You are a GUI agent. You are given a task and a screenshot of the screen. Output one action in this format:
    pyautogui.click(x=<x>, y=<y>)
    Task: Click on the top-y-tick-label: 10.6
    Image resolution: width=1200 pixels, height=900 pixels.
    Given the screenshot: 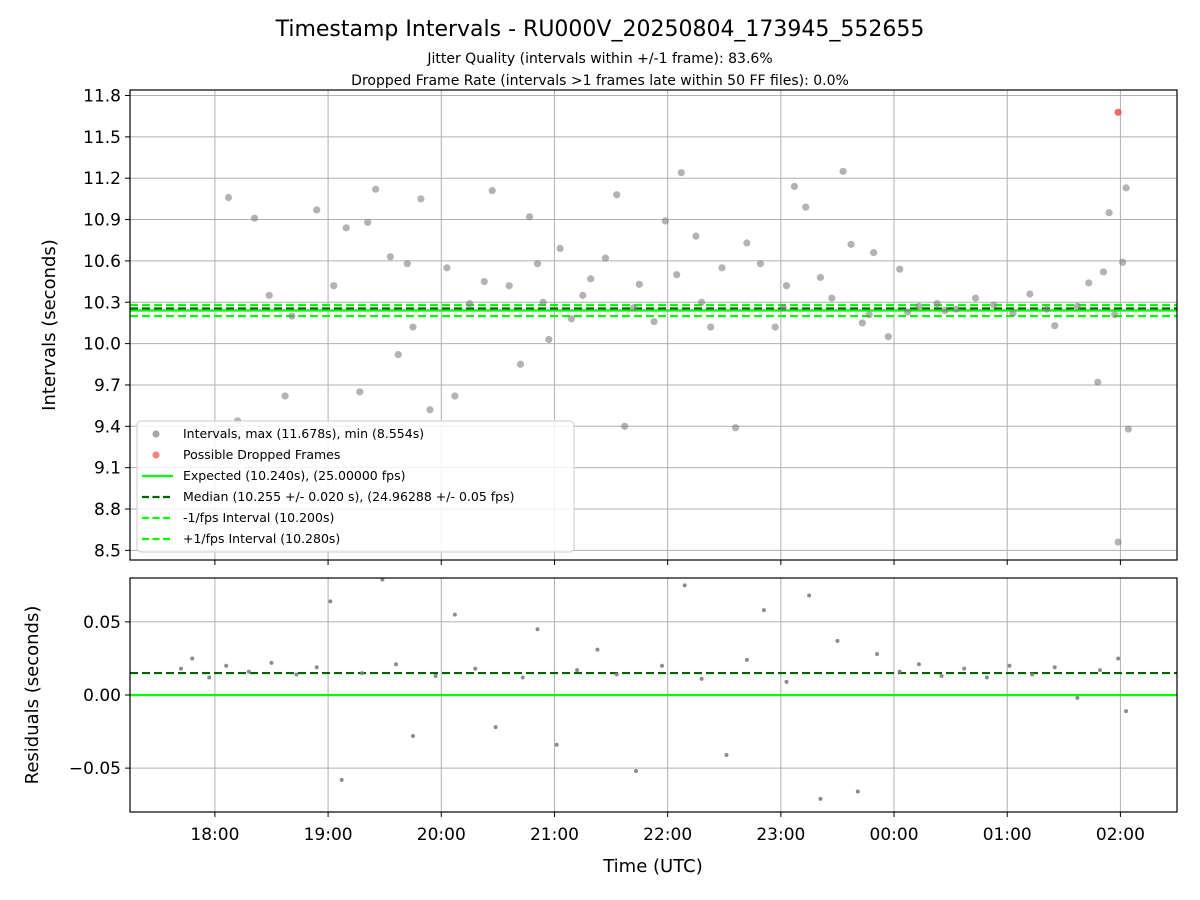 What is the action you would take?
    pyautogui.click(x=102, y=262)
    